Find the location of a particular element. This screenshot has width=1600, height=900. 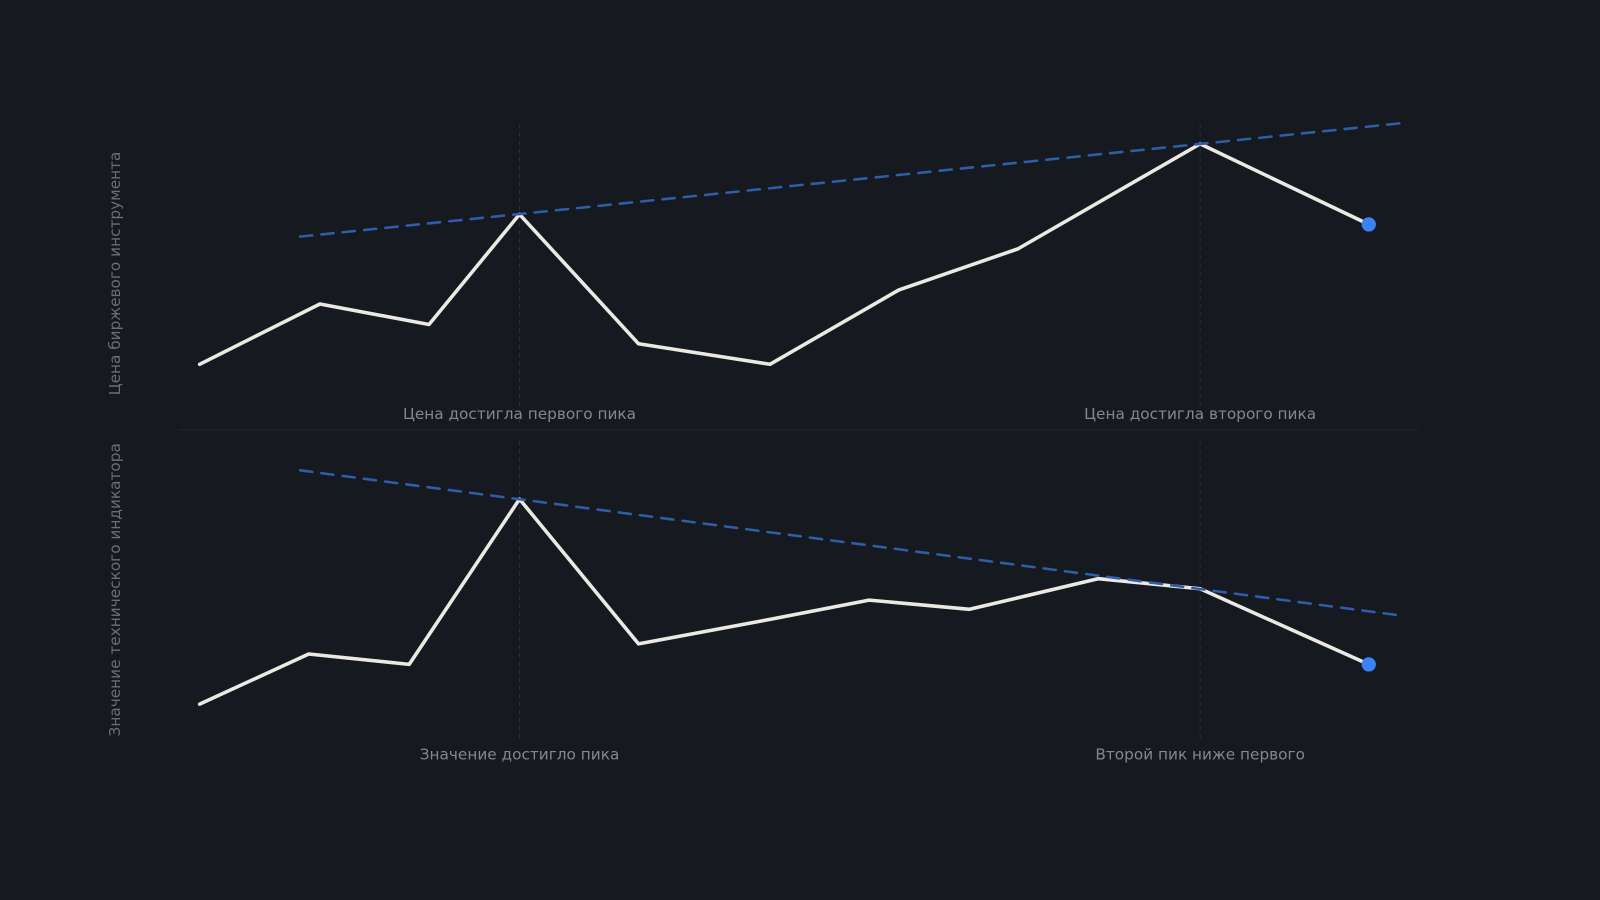

annotation-text: Второй пик ниже первого is located at coordinates (1200, 755).